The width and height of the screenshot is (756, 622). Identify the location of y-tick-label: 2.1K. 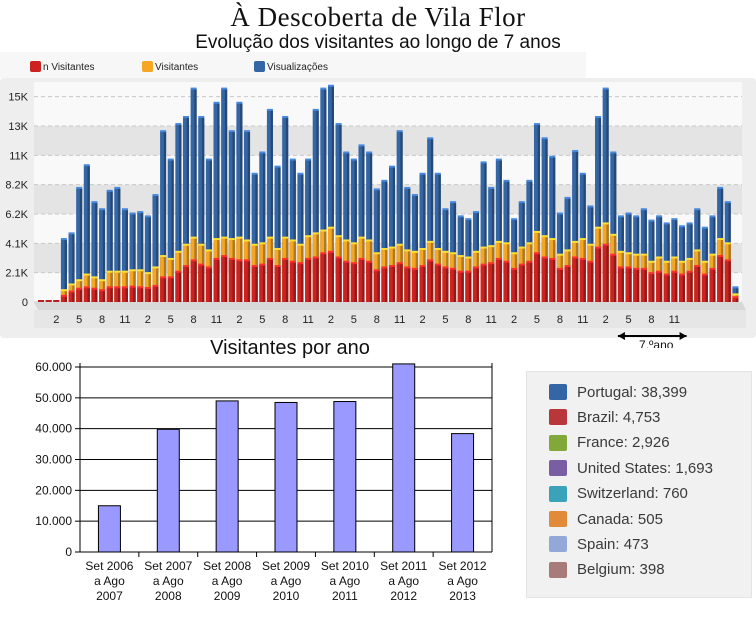
(16, 274).